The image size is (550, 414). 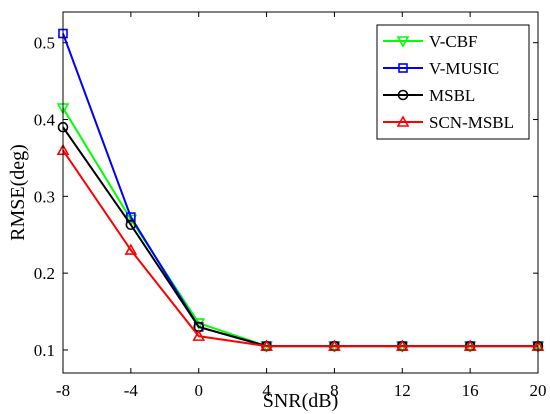 What do you see at coordinates (131, 225) in the screenshot?
I see `data-point-msbl` at bounding box center [131, 225].